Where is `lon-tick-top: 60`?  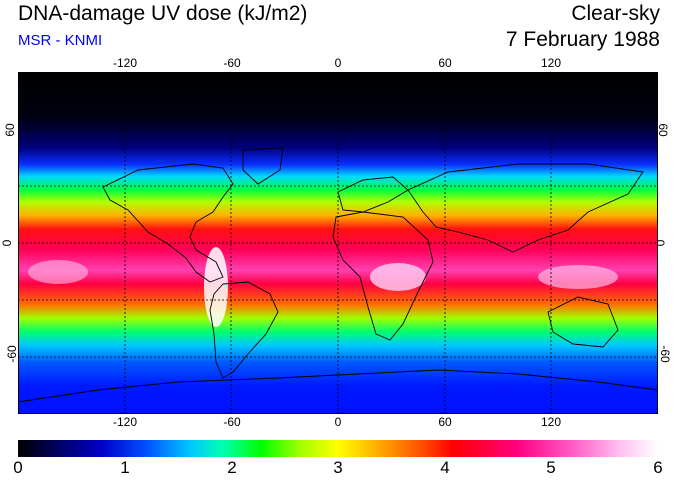
lon-tick-top: 60 is located at coordinates (445, 63).